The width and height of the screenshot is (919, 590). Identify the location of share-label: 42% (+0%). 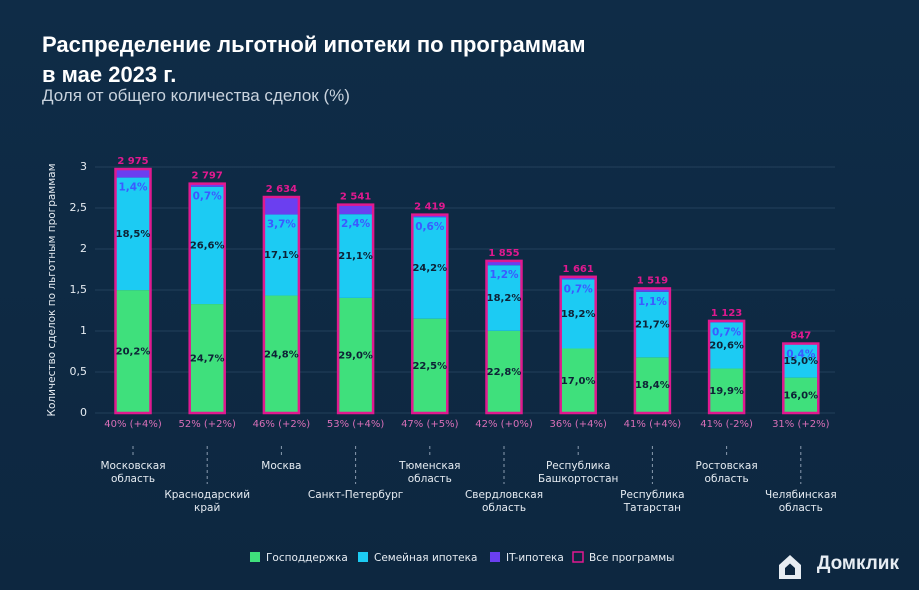
(504, 424).